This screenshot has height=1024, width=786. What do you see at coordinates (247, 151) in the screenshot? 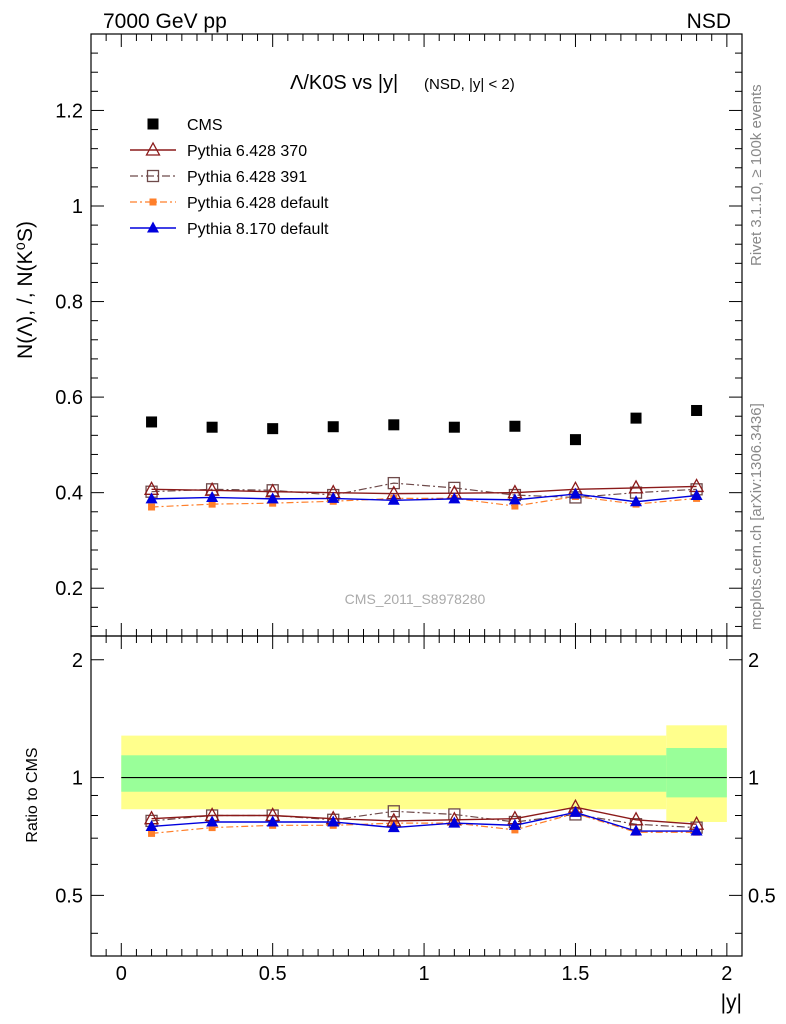
I see `legend-label: Pythia 6.428 370` at bounding box center [247, 151].